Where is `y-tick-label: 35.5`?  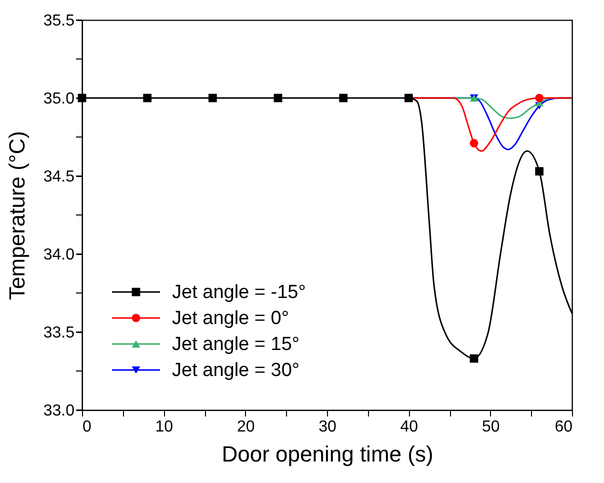
y-tick-label: 35.5 is located at coordinates (59, 21).